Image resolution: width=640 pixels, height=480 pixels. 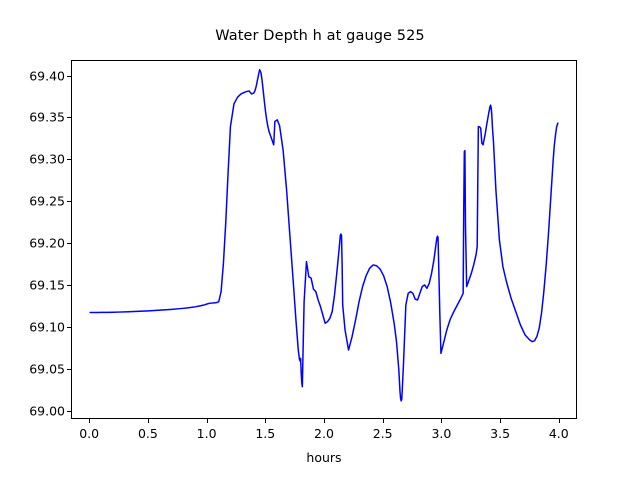 I want to click on y-tick-label: 69.40, so click(x=47, y=76).